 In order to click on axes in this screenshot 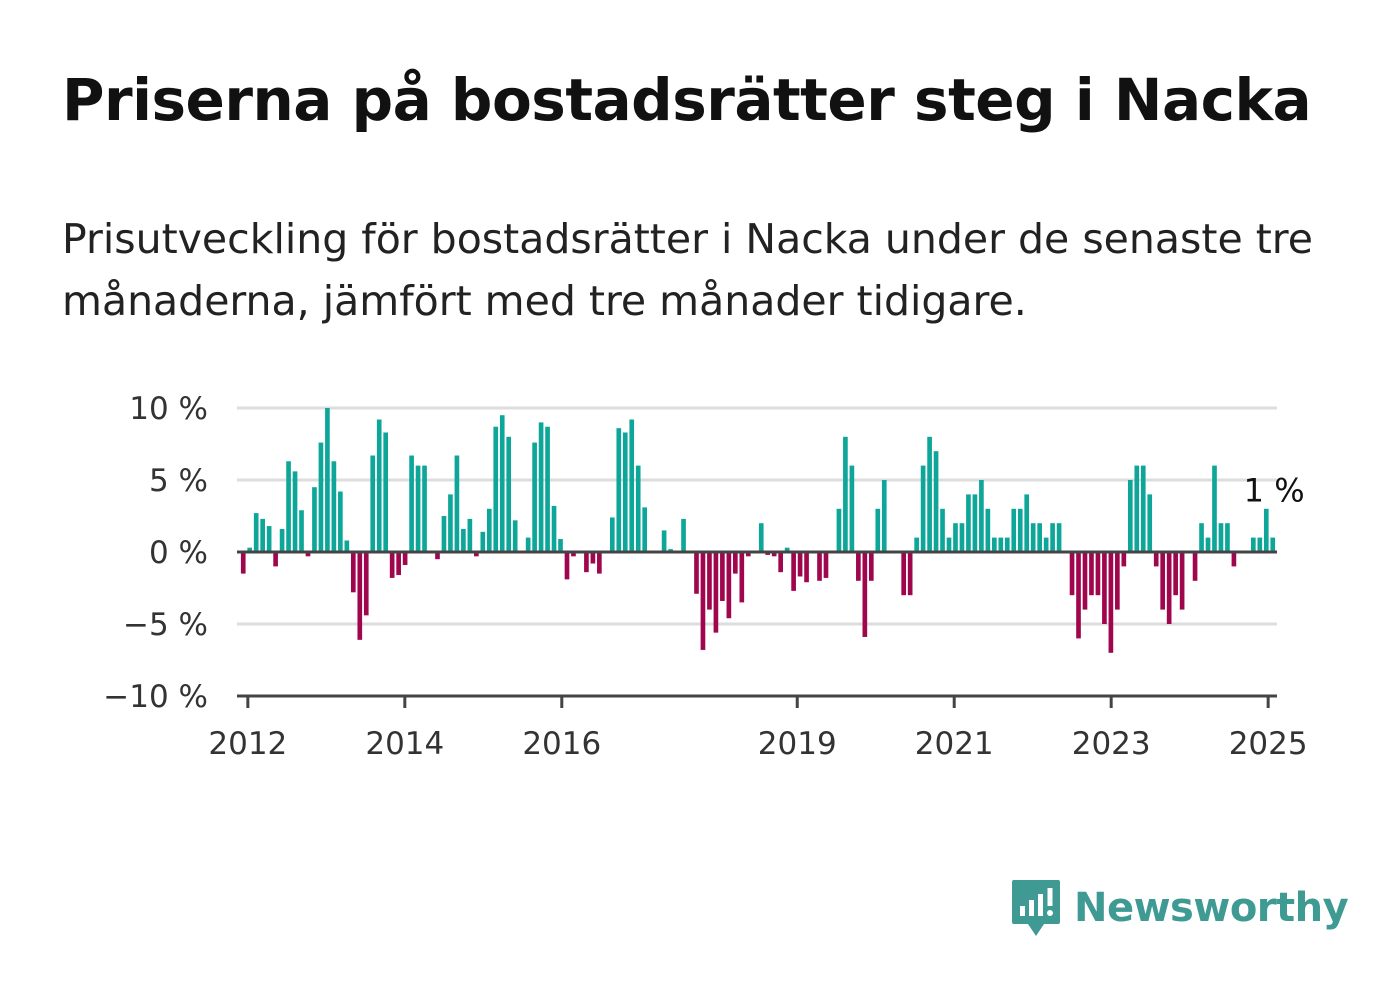, I will do `click(757, 624)`.